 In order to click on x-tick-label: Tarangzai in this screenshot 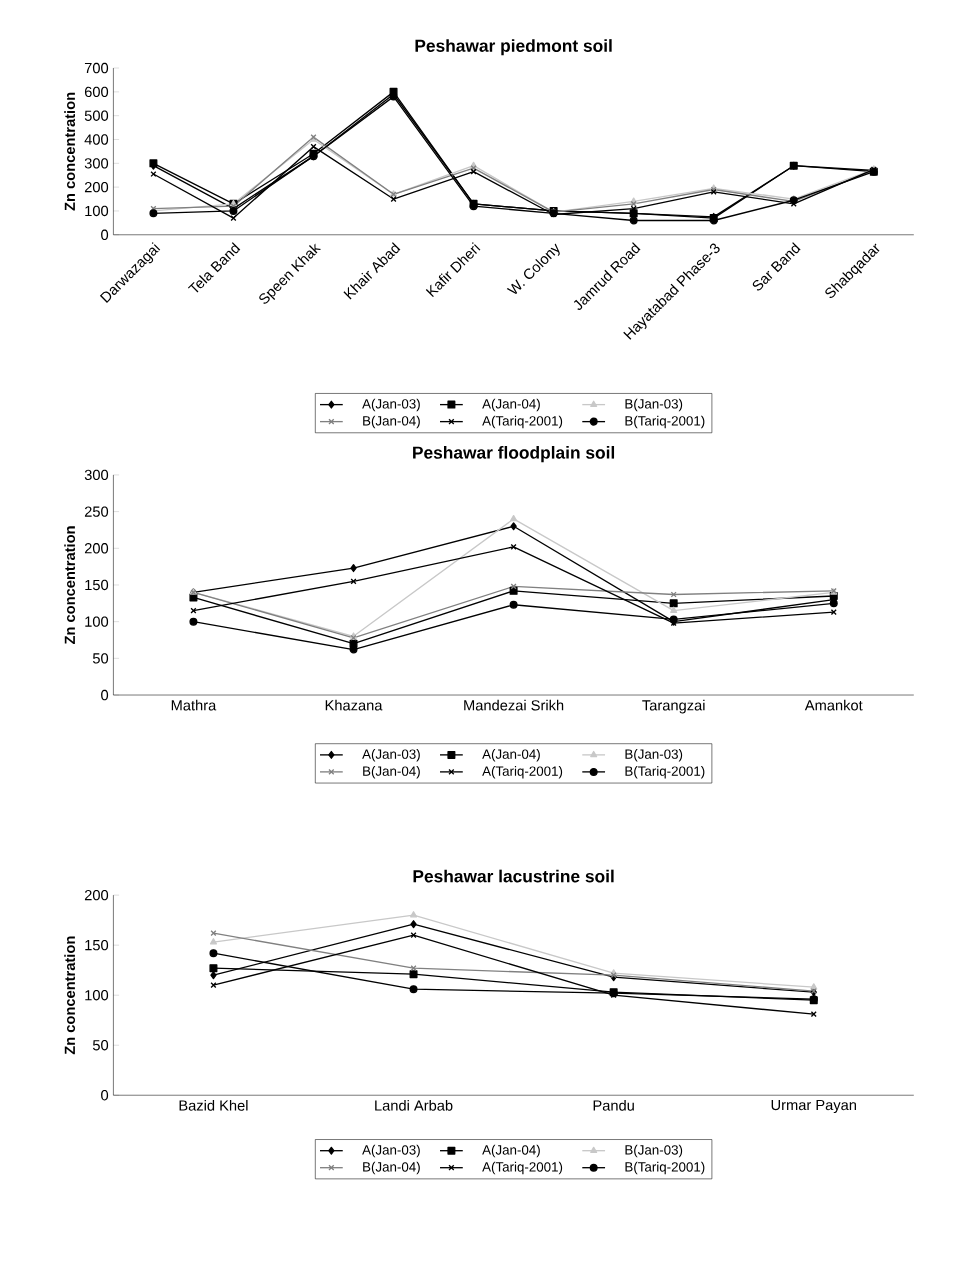, I will do `click(673, 706)`.